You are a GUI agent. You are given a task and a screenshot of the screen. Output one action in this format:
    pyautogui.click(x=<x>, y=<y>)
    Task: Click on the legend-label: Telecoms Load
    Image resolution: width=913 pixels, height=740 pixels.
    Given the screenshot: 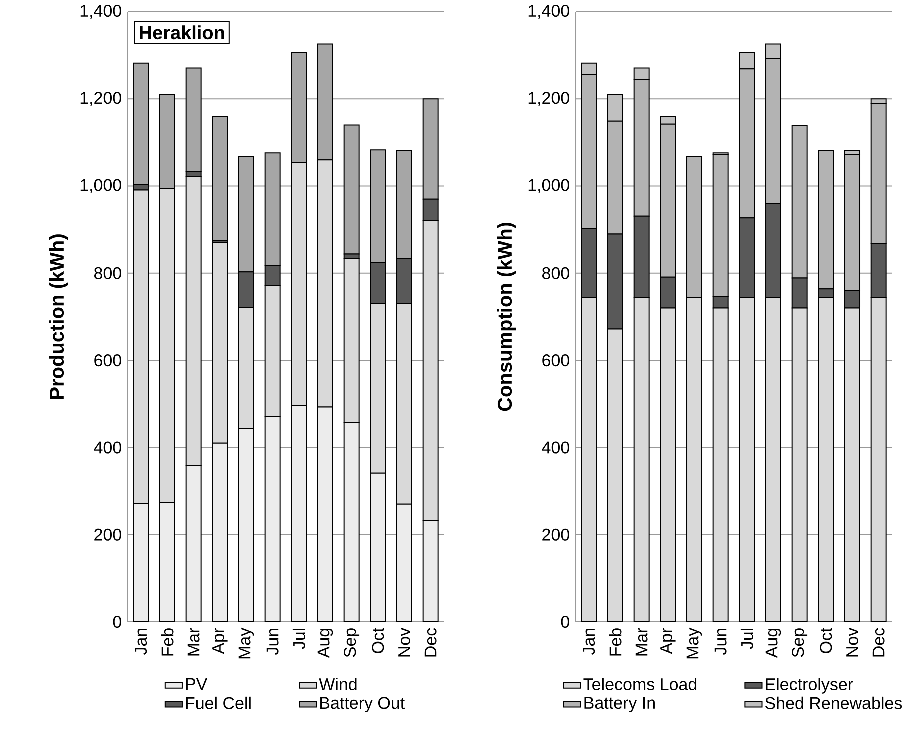 What is the action you would take?
    pyautogui.click(x=640, y=684)
    